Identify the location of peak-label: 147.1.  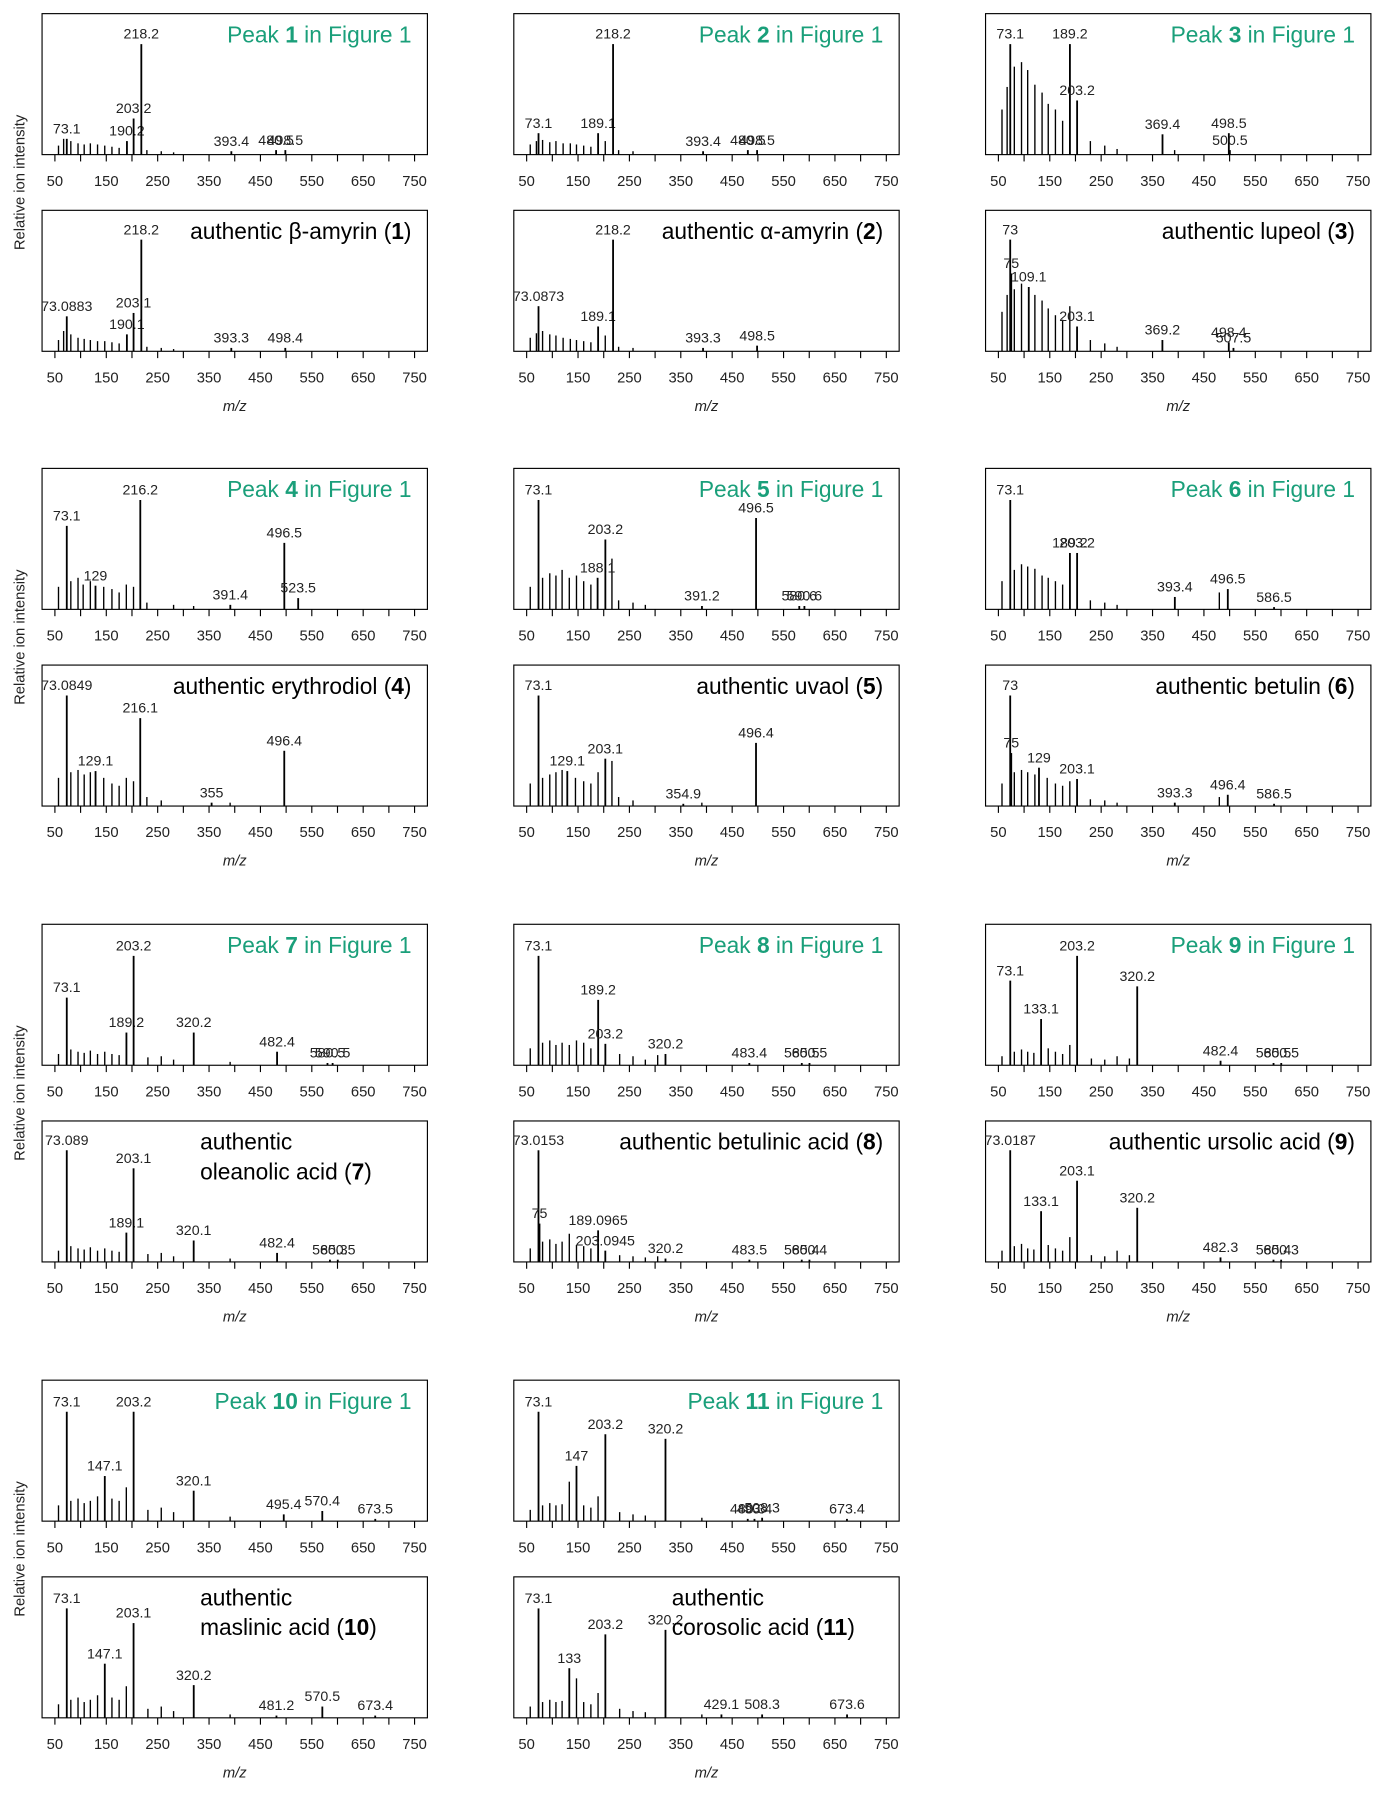
(105, 1467).